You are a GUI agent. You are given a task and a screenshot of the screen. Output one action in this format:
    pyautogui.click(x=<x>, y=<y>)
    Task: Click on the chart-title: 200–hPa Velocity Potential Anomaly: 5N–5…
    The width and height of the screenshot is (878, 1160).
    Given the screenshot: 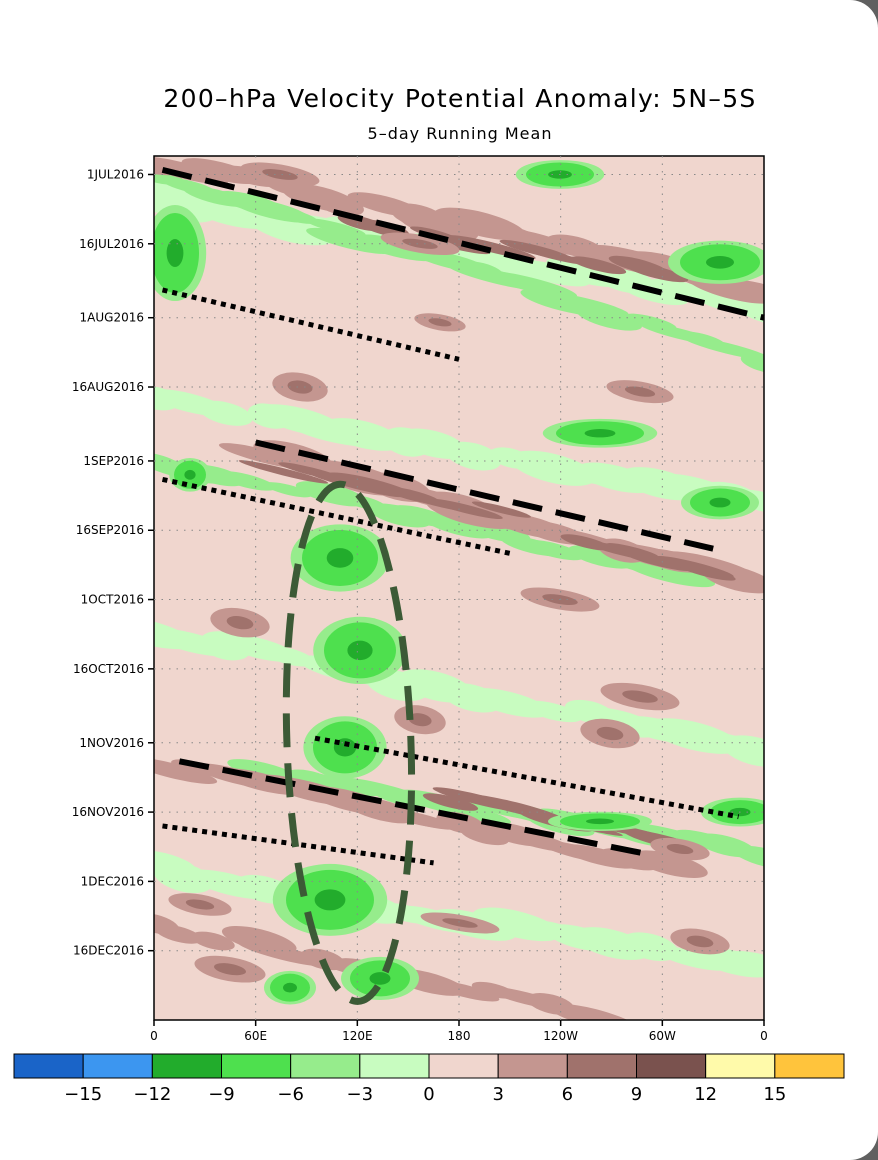 What is the action you would take?
    pyautogui.click(x=460, y=98)
    